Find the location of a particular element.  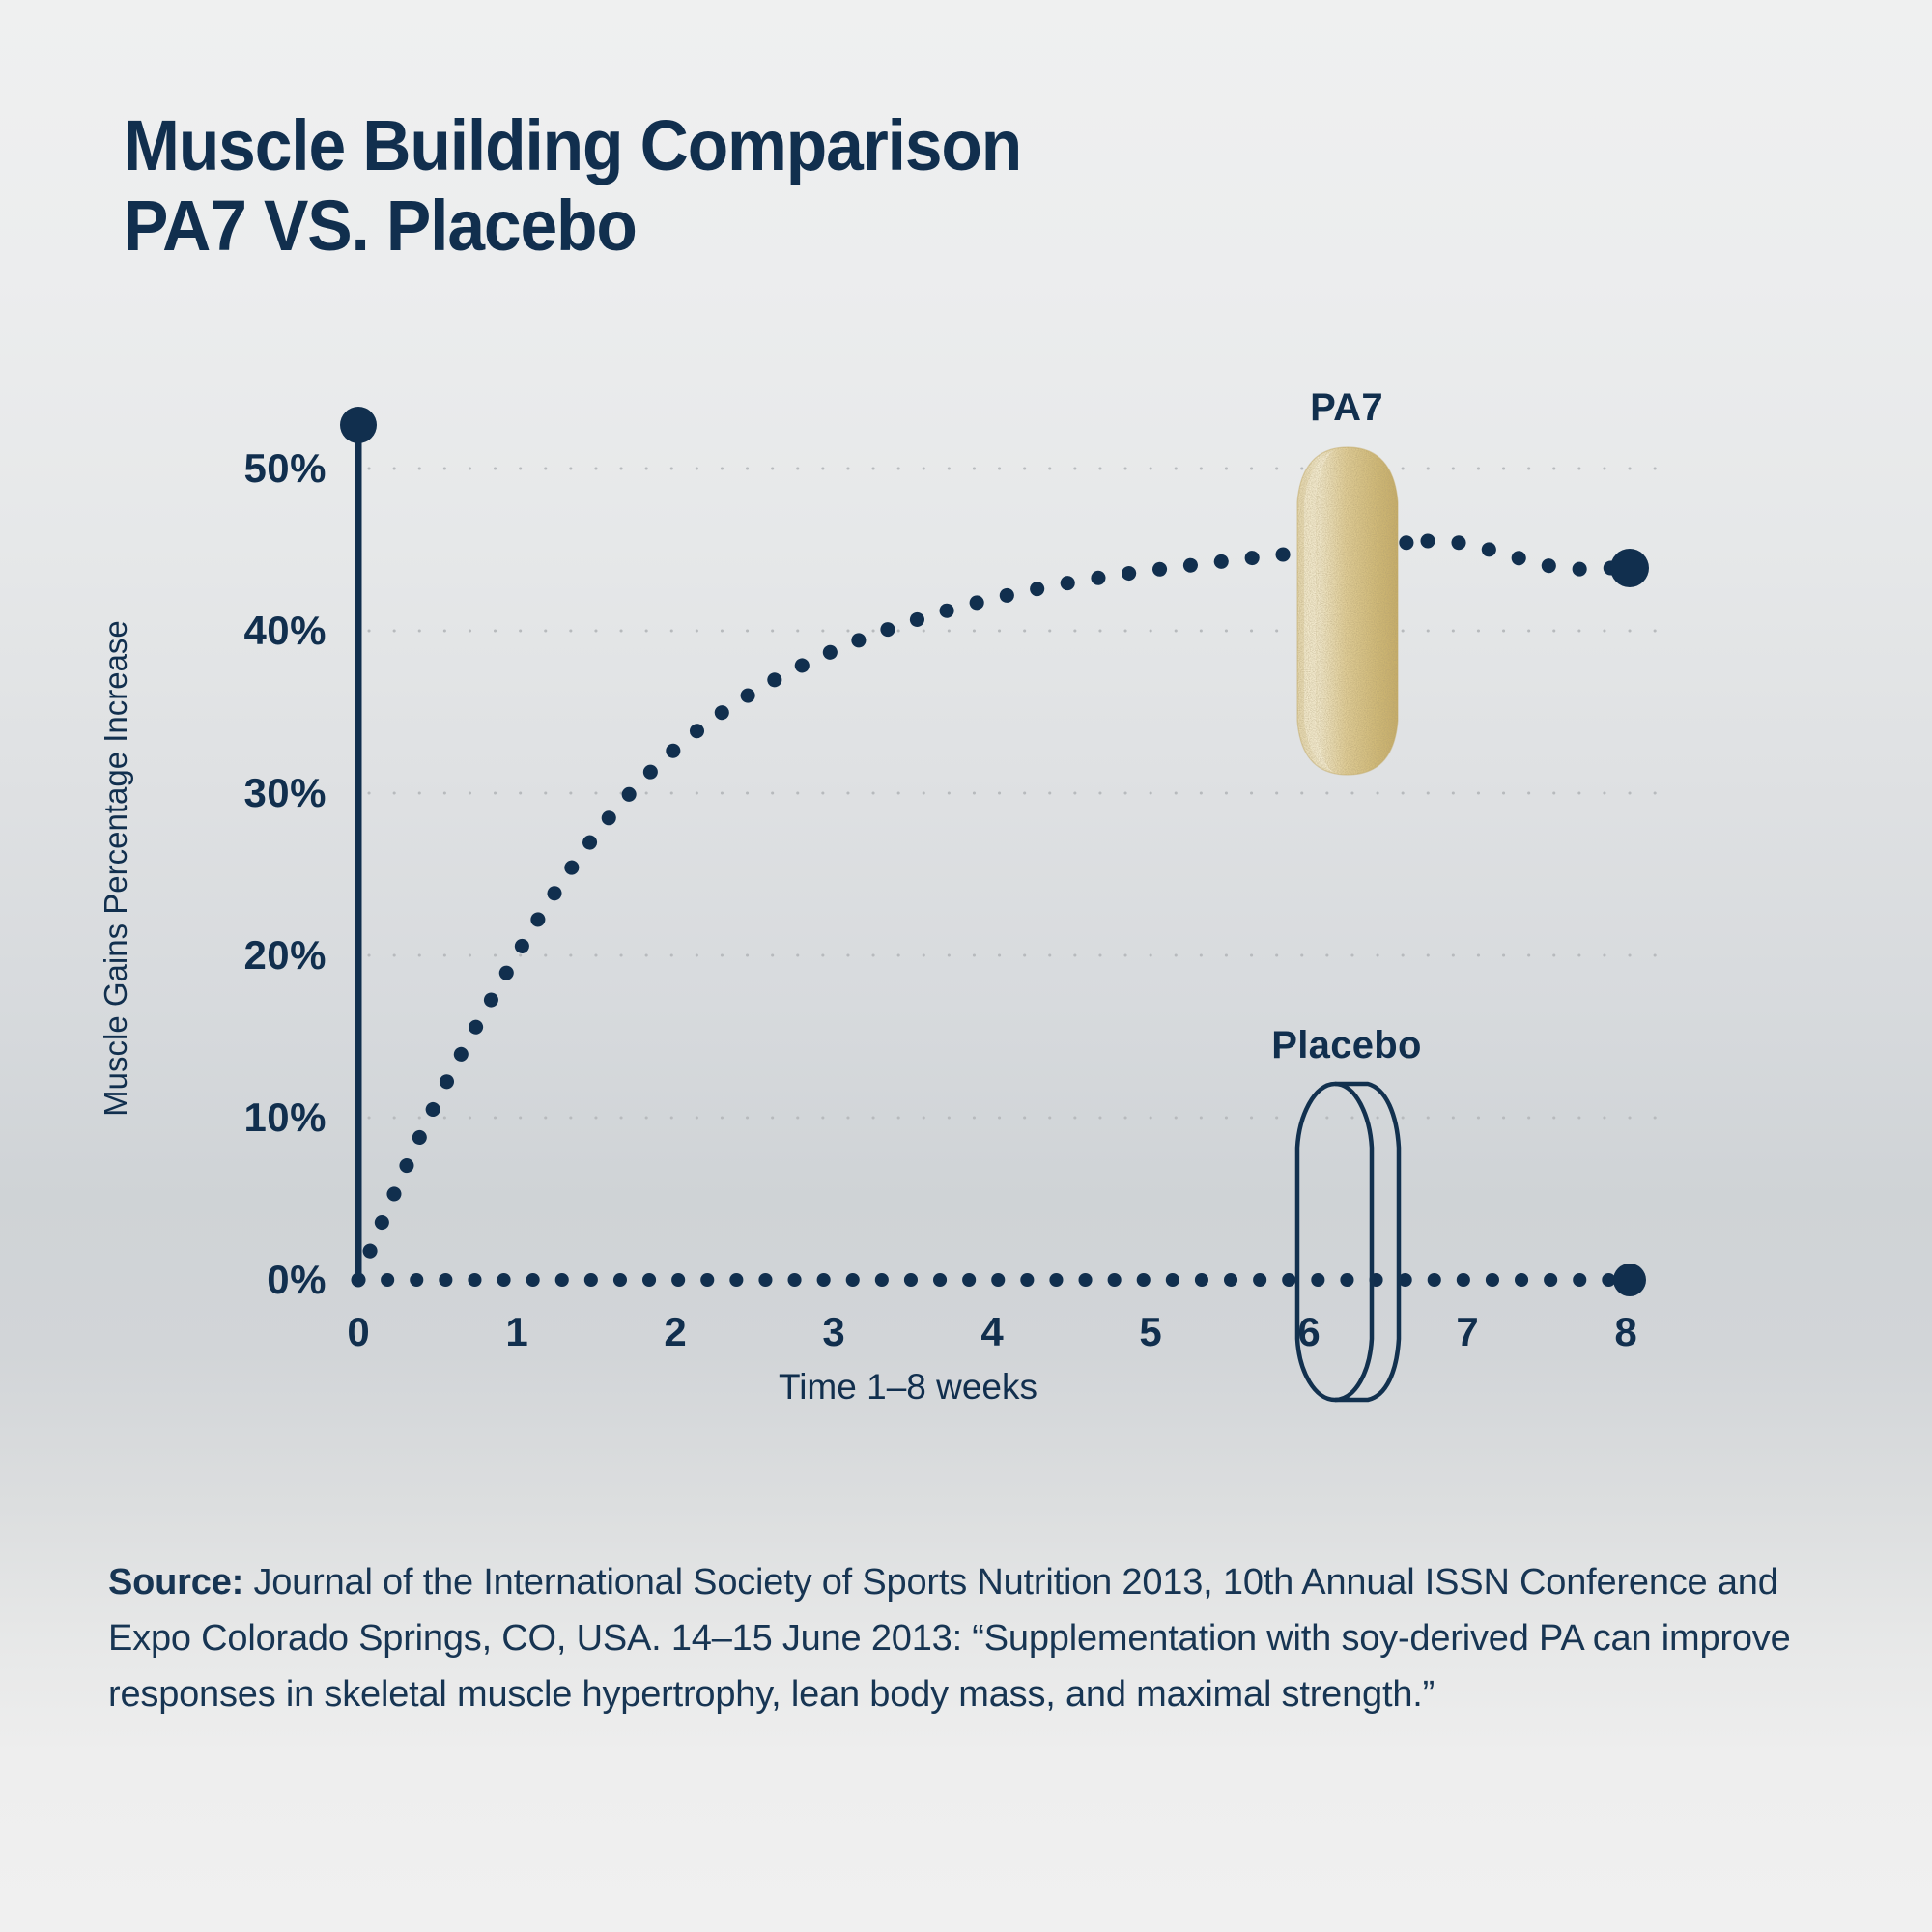

y-tick-label: 20% is located at coordinates (285, 955).